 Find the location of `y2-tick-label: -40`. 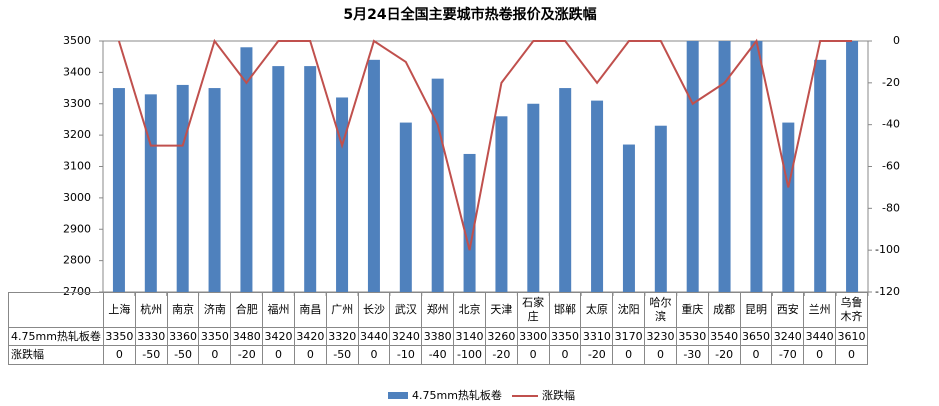

y2-tick-label: -40 is located at coordinates (891, 124).